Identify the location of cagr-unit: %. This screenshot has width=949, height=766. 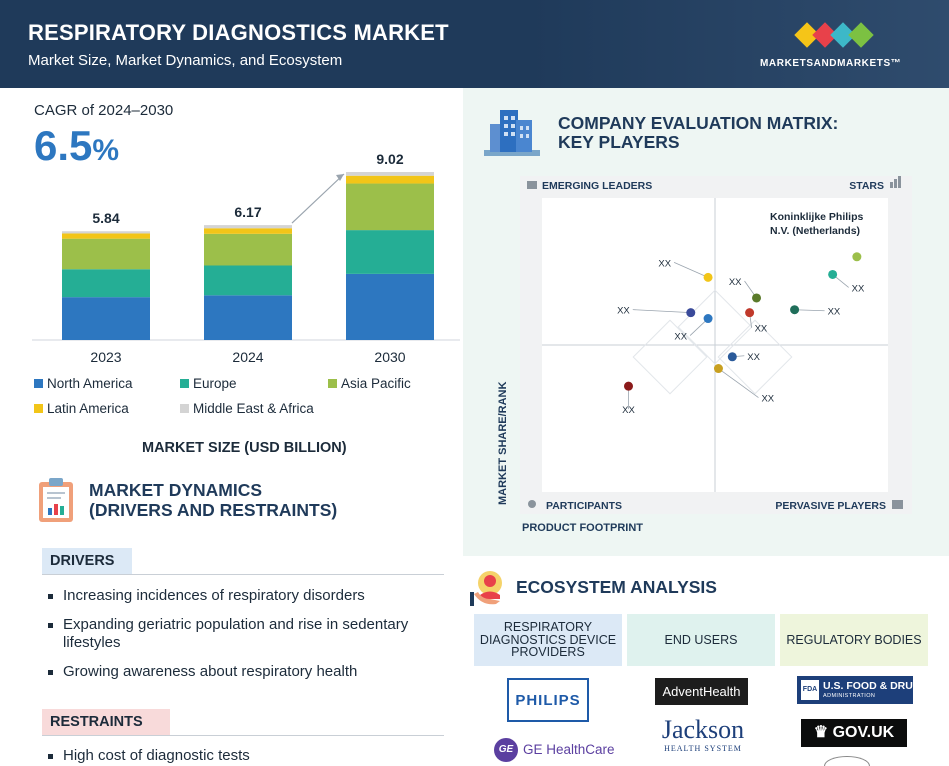
(106, 150).